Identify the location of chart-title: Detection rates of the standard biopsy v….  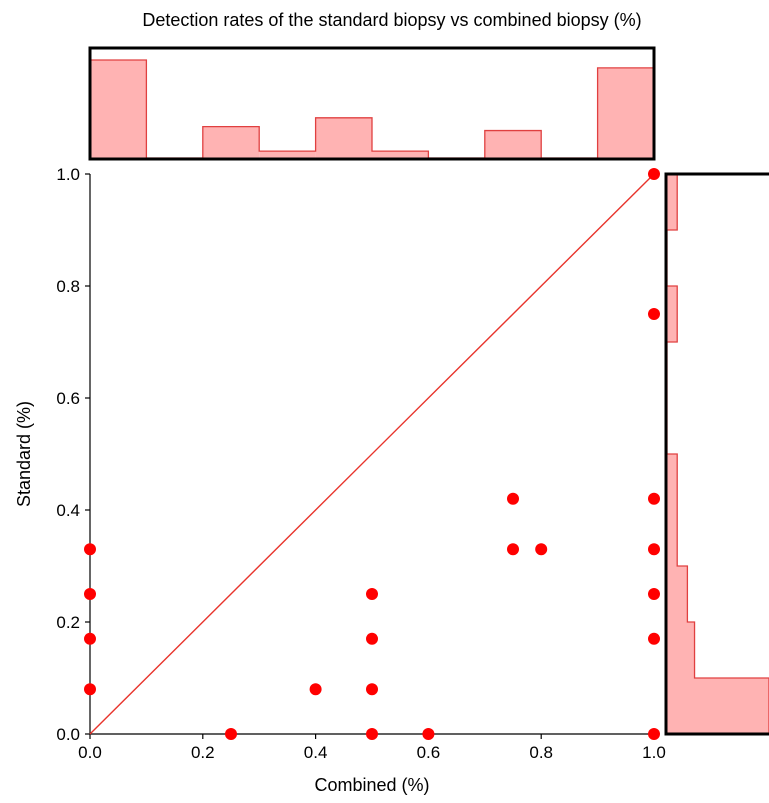
(391, 20).